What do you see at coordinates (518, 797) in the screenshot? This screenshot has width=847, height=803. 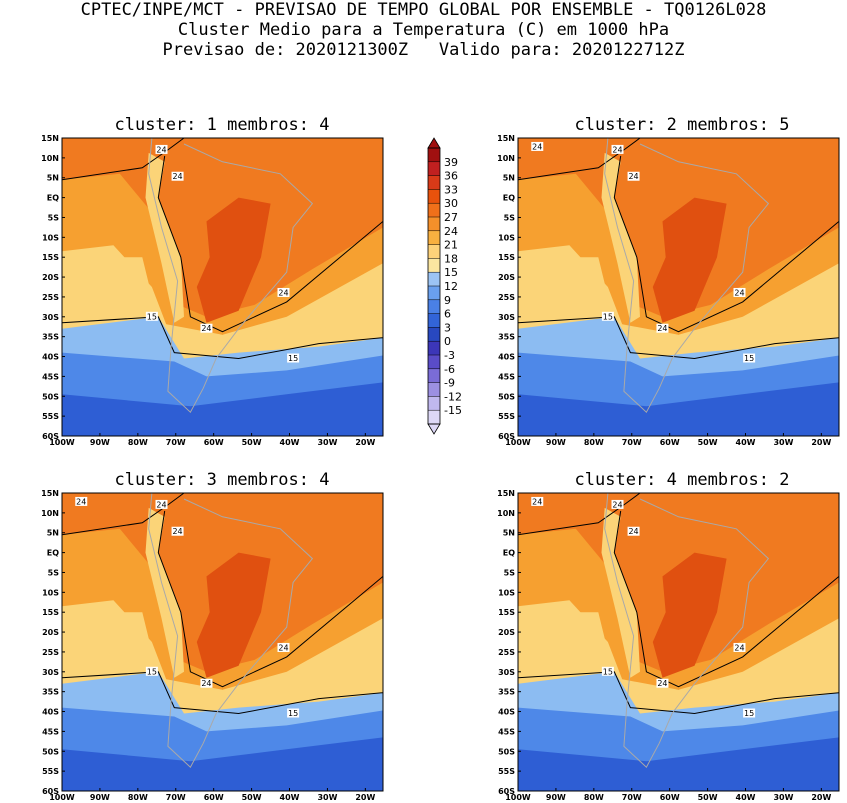 I see `lon-tick-label: 100W` at bounding box center [518, 797].